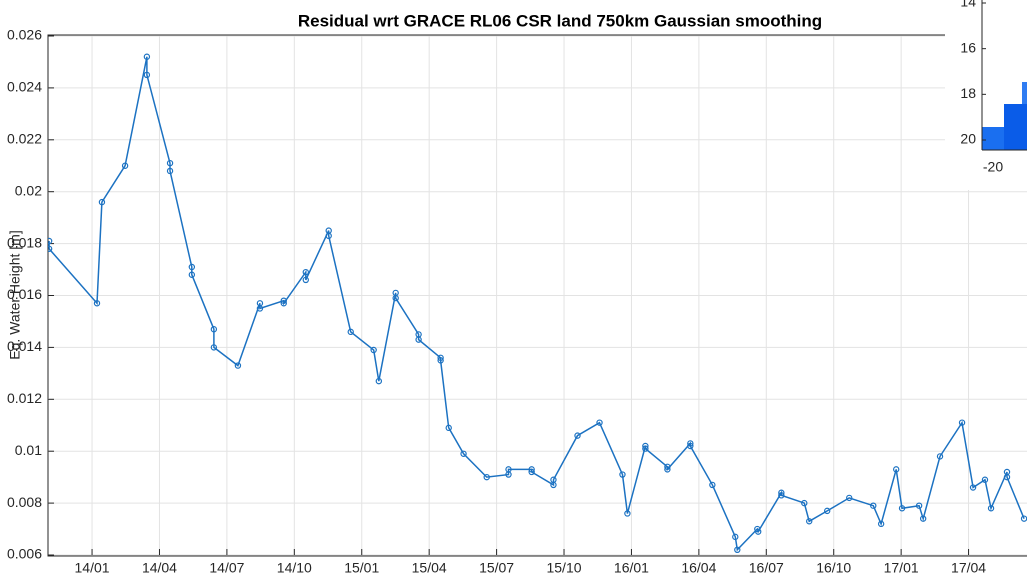 Image resolution: width=1027 pixels, height=582 pixels. I want to click on x-tick-label: 14/01, so click(92, 568).